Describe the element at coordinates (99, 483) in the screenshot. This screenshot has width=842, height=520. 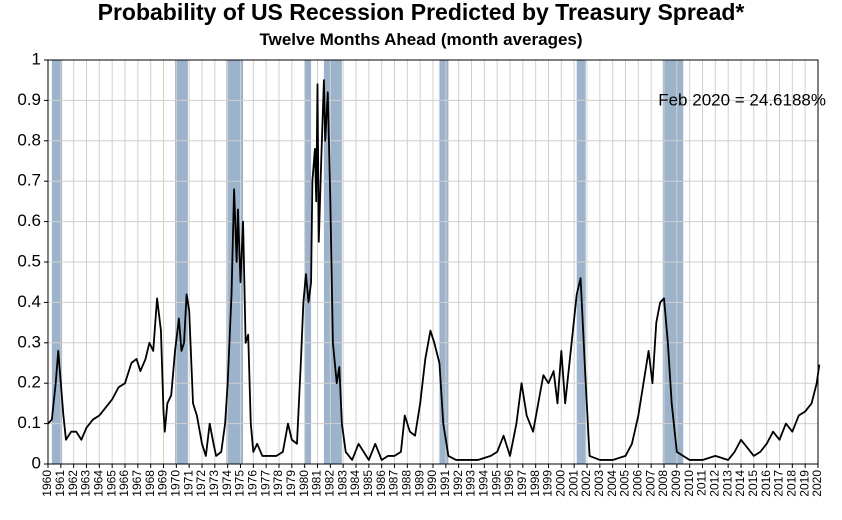
I see `x-tick-label: 1964` at that location.